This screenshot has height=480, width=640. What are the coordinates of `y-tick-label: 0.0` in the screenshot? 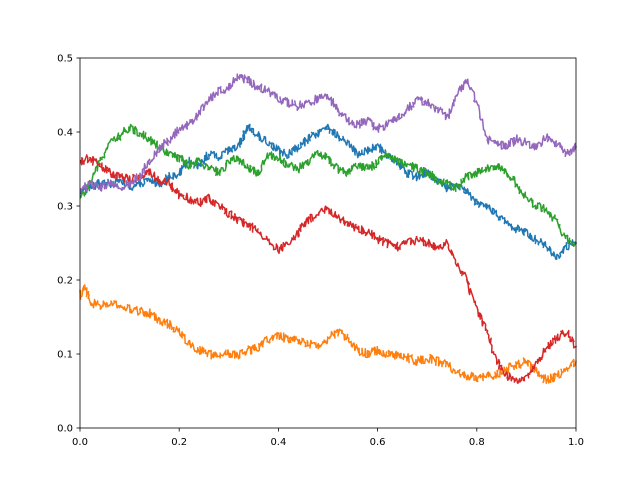 It's located at (65, 429).